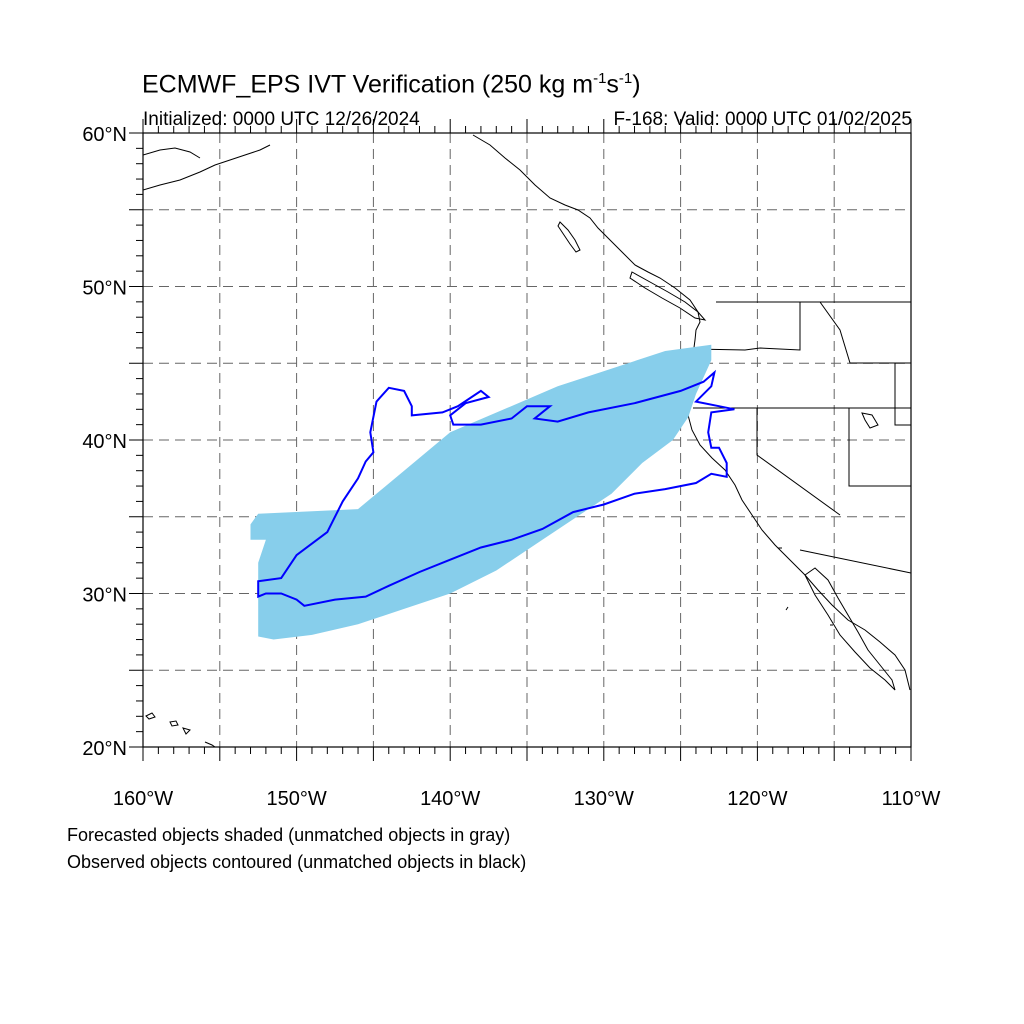 The width and height of the screenshot is (1024, 1024). What do you see at coordinates (281, 119) in the screenshot?
I see `initialized-time: Initialized: 0000 UTC 12/26/2024` at bounding box center [281, 119].